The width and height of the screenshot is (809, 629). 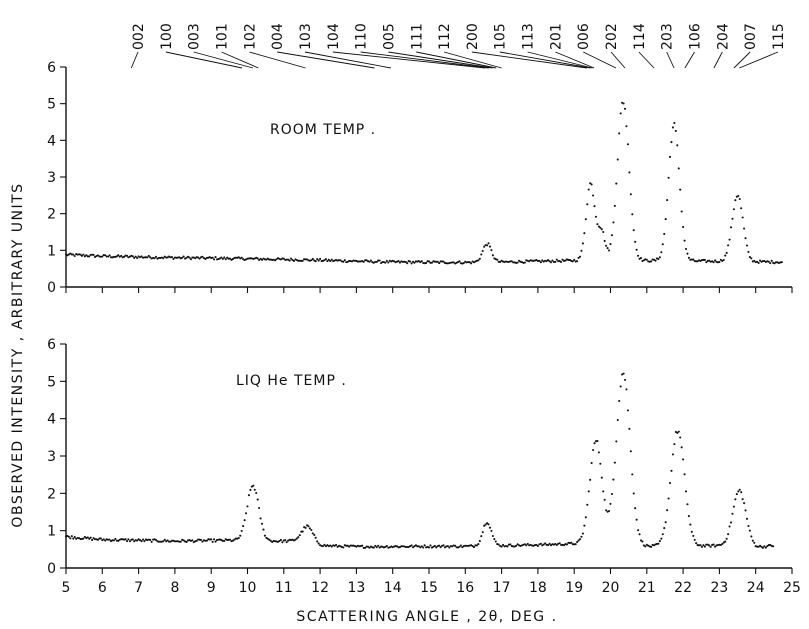 I want to click on reflection-100: 100, so click(x=201, y=46).